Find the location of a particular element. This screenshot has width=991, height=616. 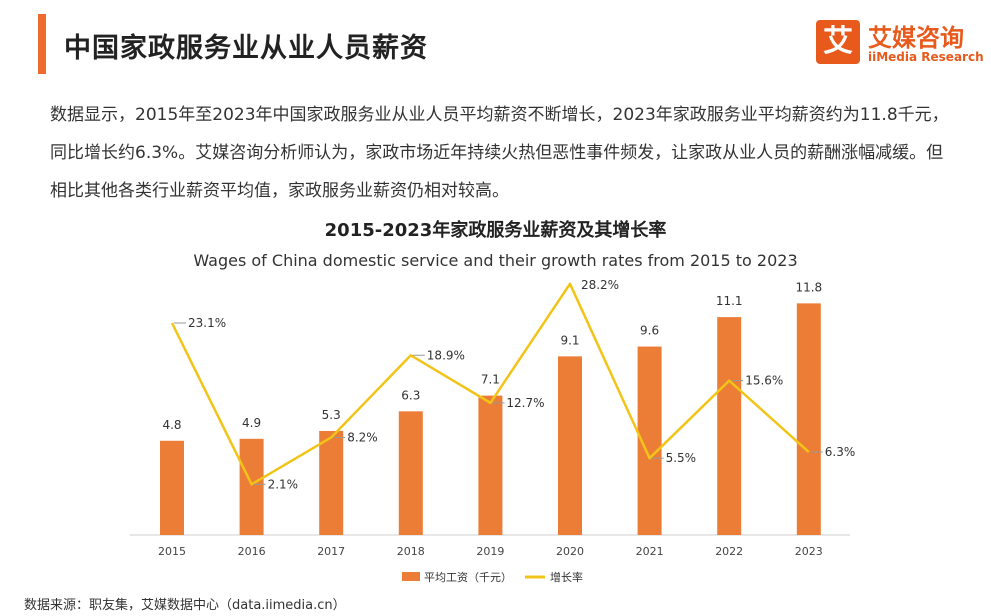

x-tick-2019: 2019 is located at coordinates (490, 551).